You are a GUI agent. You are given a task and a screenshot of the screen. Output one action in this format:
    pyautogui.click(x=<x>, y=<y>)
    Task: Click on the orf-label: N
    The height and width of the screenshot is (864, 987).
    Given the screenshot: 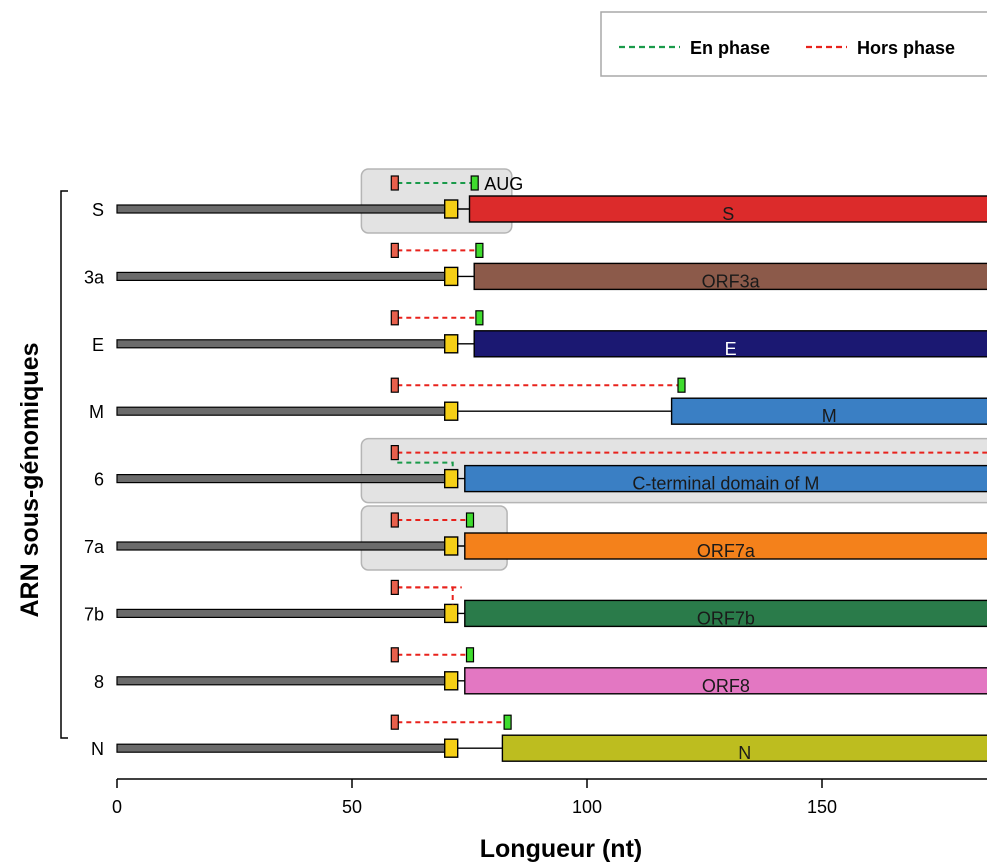 What is the action you would take?
    pyautogui.click(x=744, y=753)
    